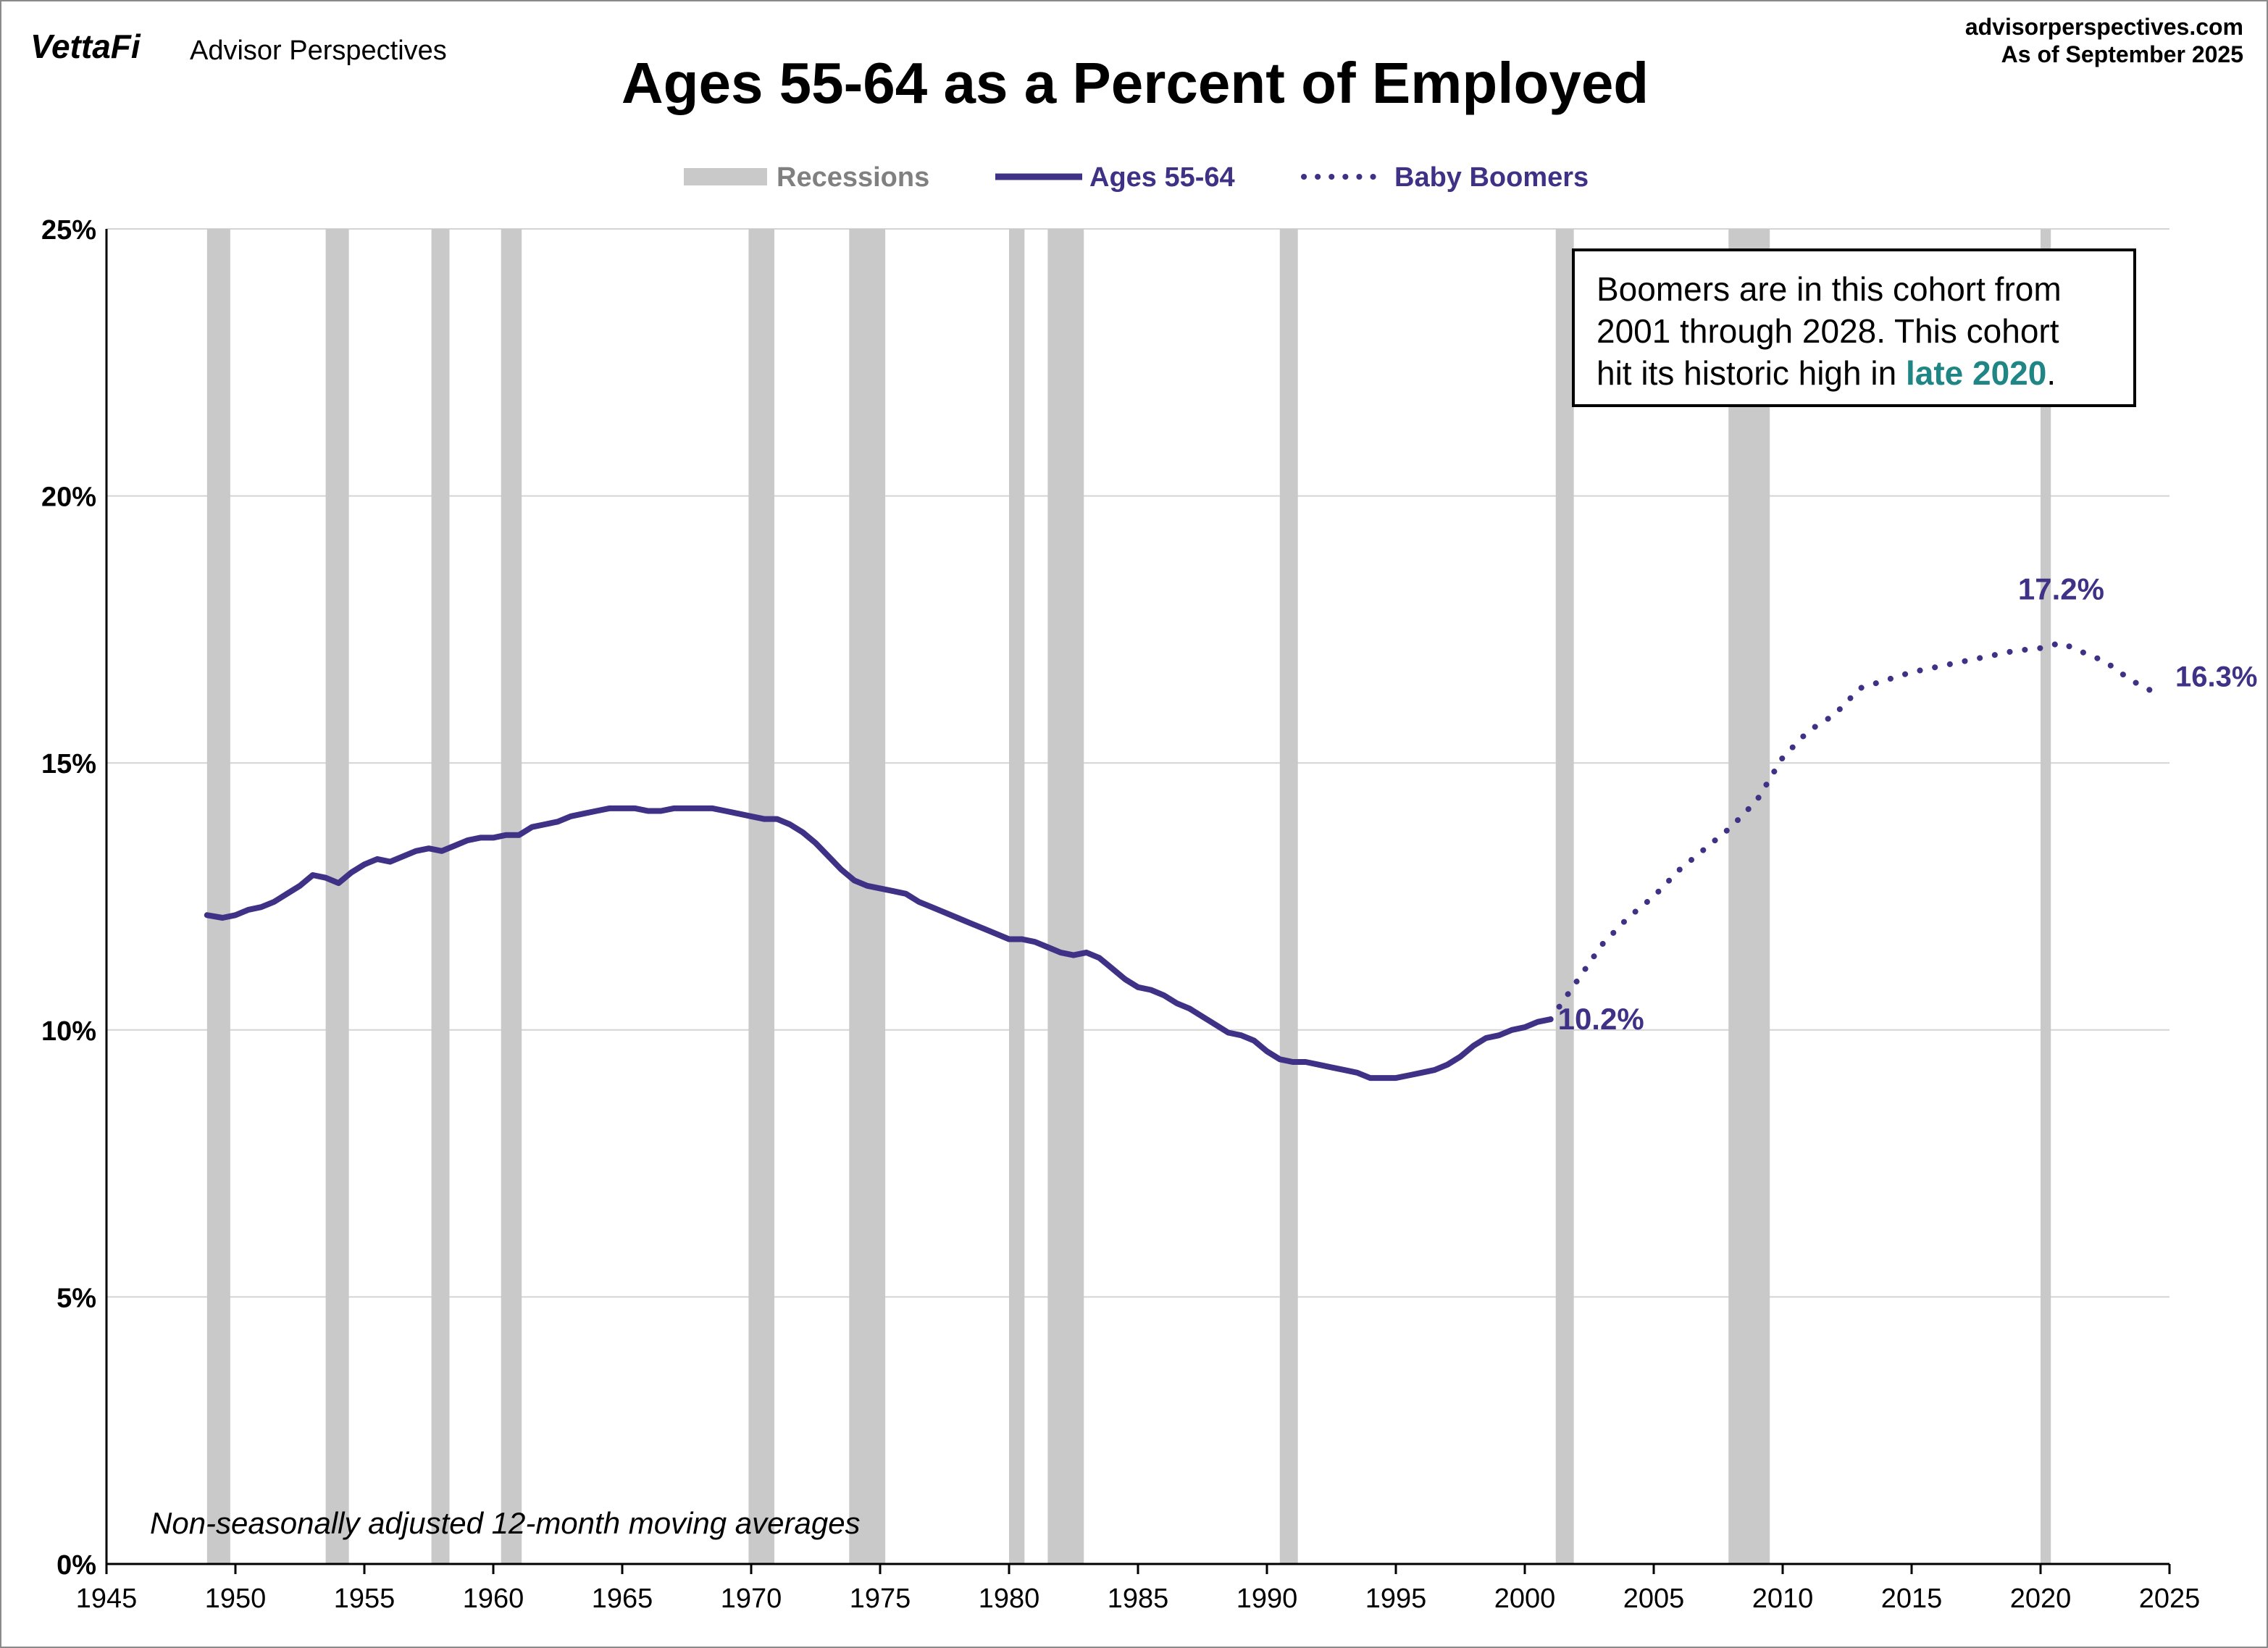 This screenshot has width=2268, height=1648. Describe the element at coordinates (1976, 373) in the screenshot. I see `annotation-highlight: late 2020` at that location.